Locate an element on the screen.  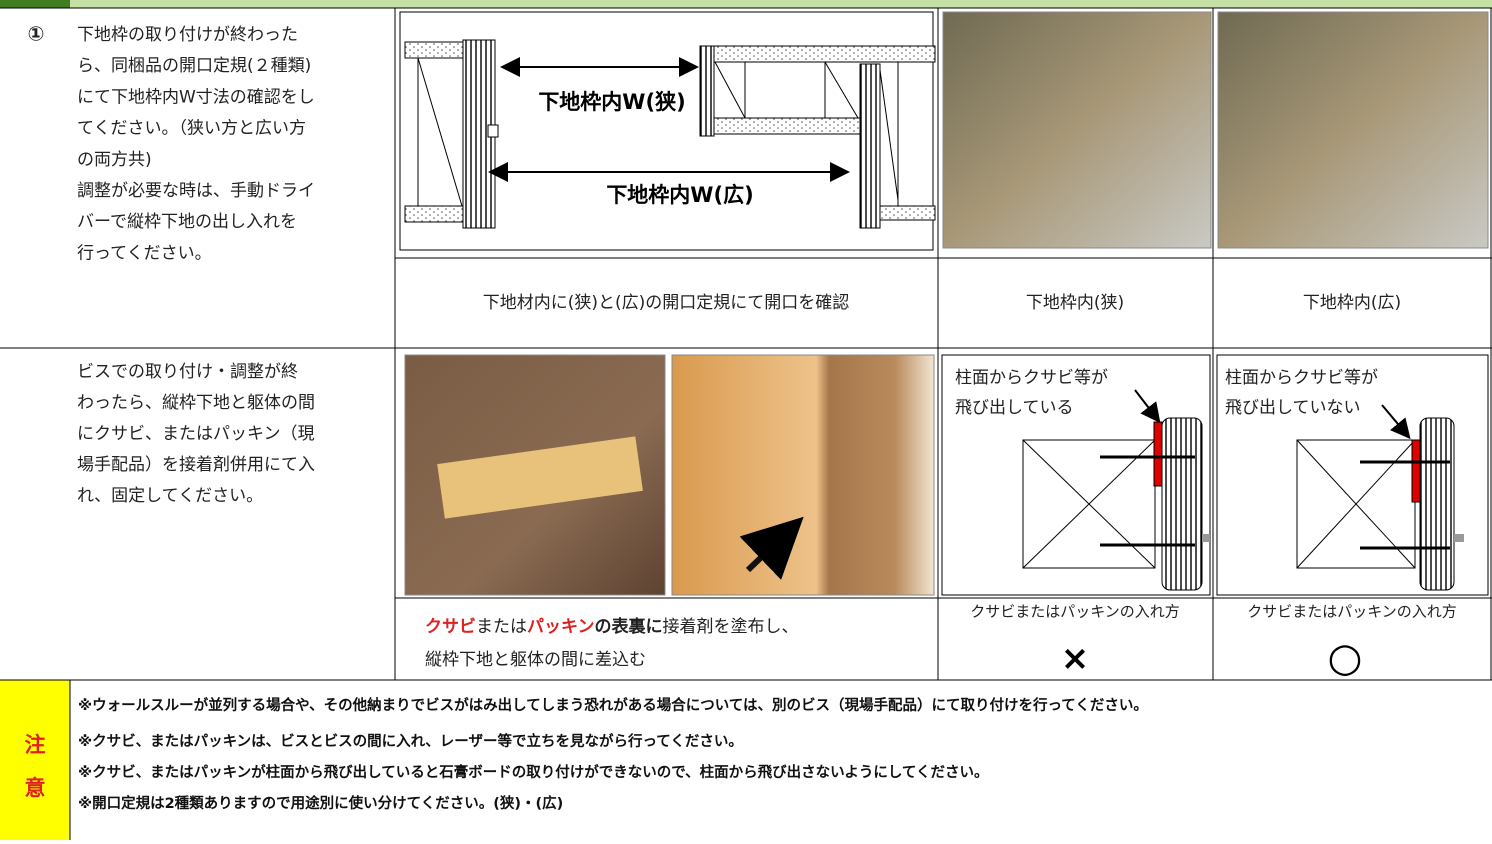
note-heading: 意 is located at coordinates (35, 788).